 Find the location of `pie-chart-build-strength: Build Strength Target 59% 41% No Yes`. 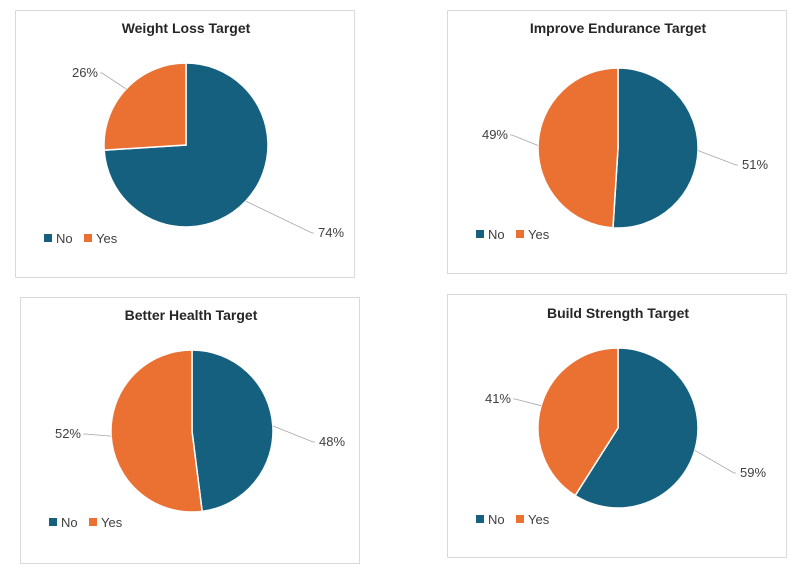

pie-chart-build-strength: Build Strength Target 59% 41% No Yes is located at coordinates (621, 416).